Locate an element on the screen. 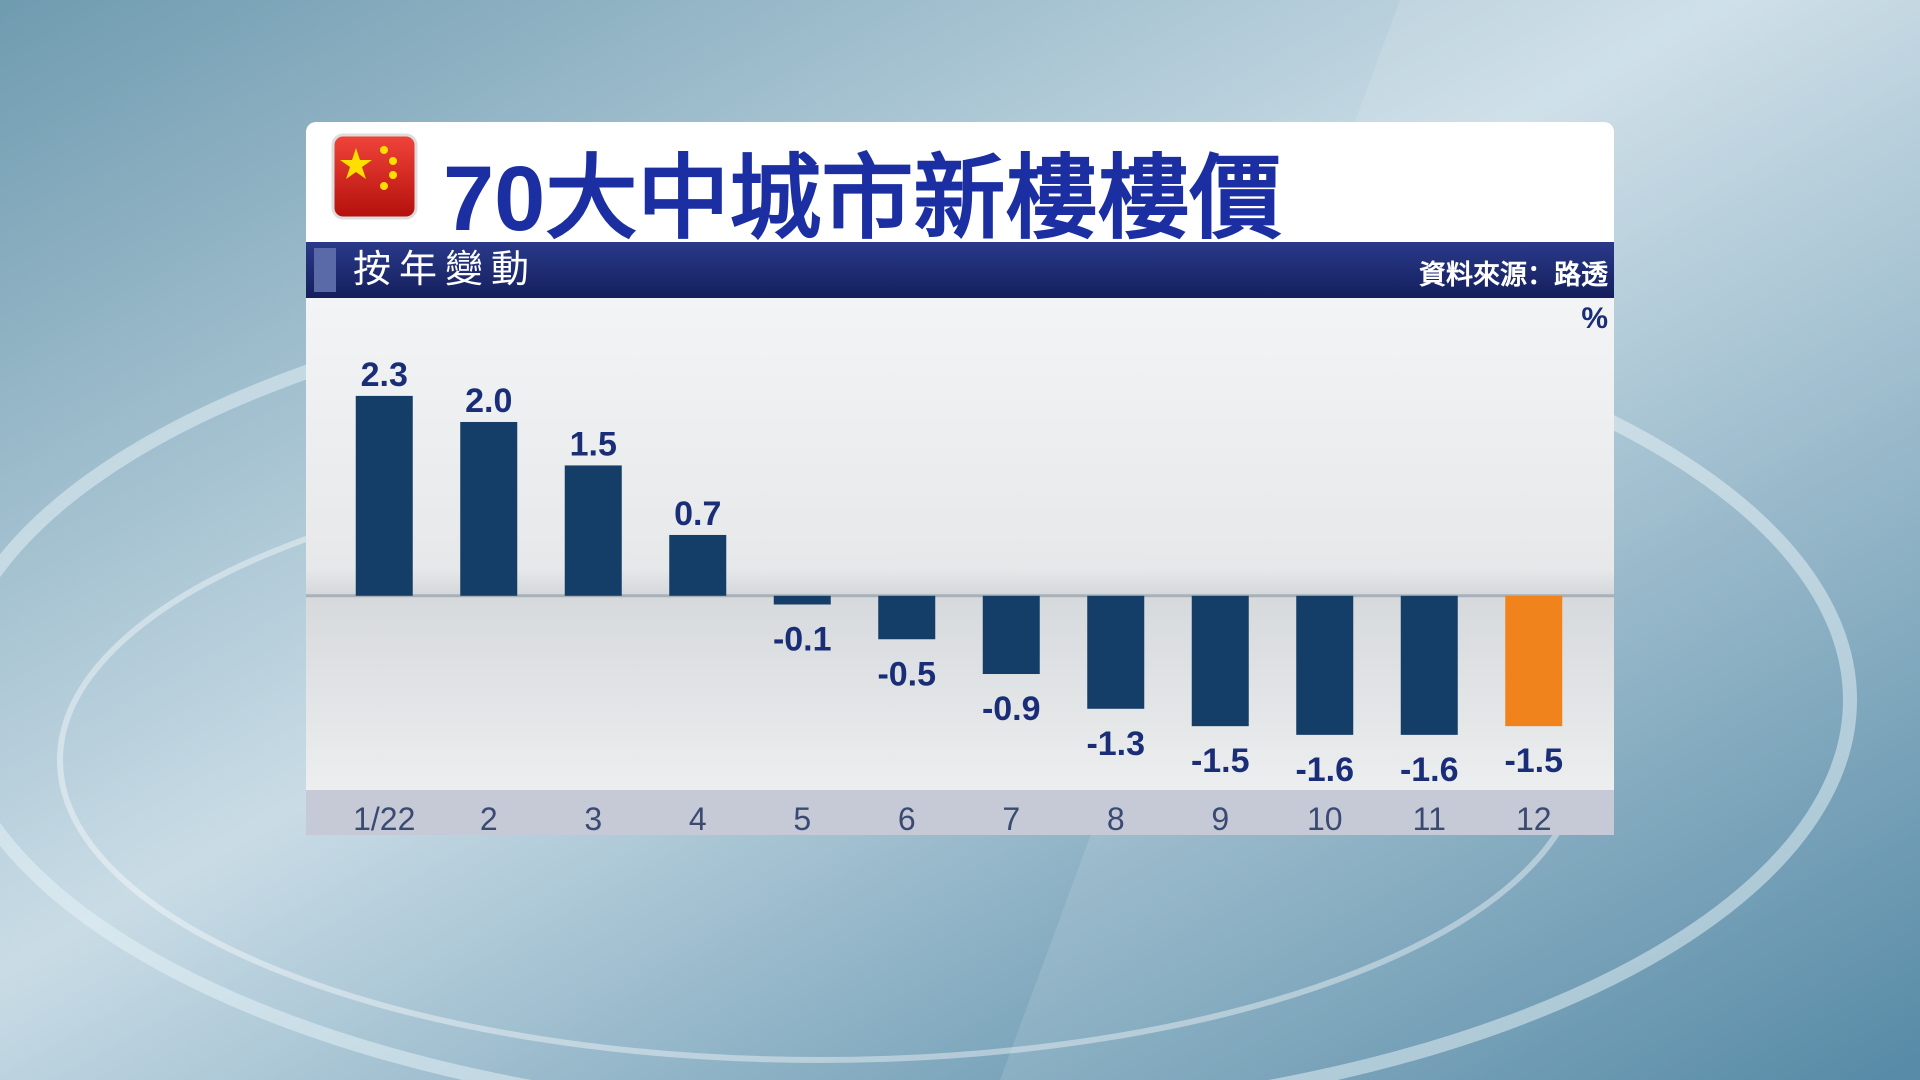 The height and width of the screenshot is (1080, 1920). value-label: 1.5 is located at coordinates (593, 444).